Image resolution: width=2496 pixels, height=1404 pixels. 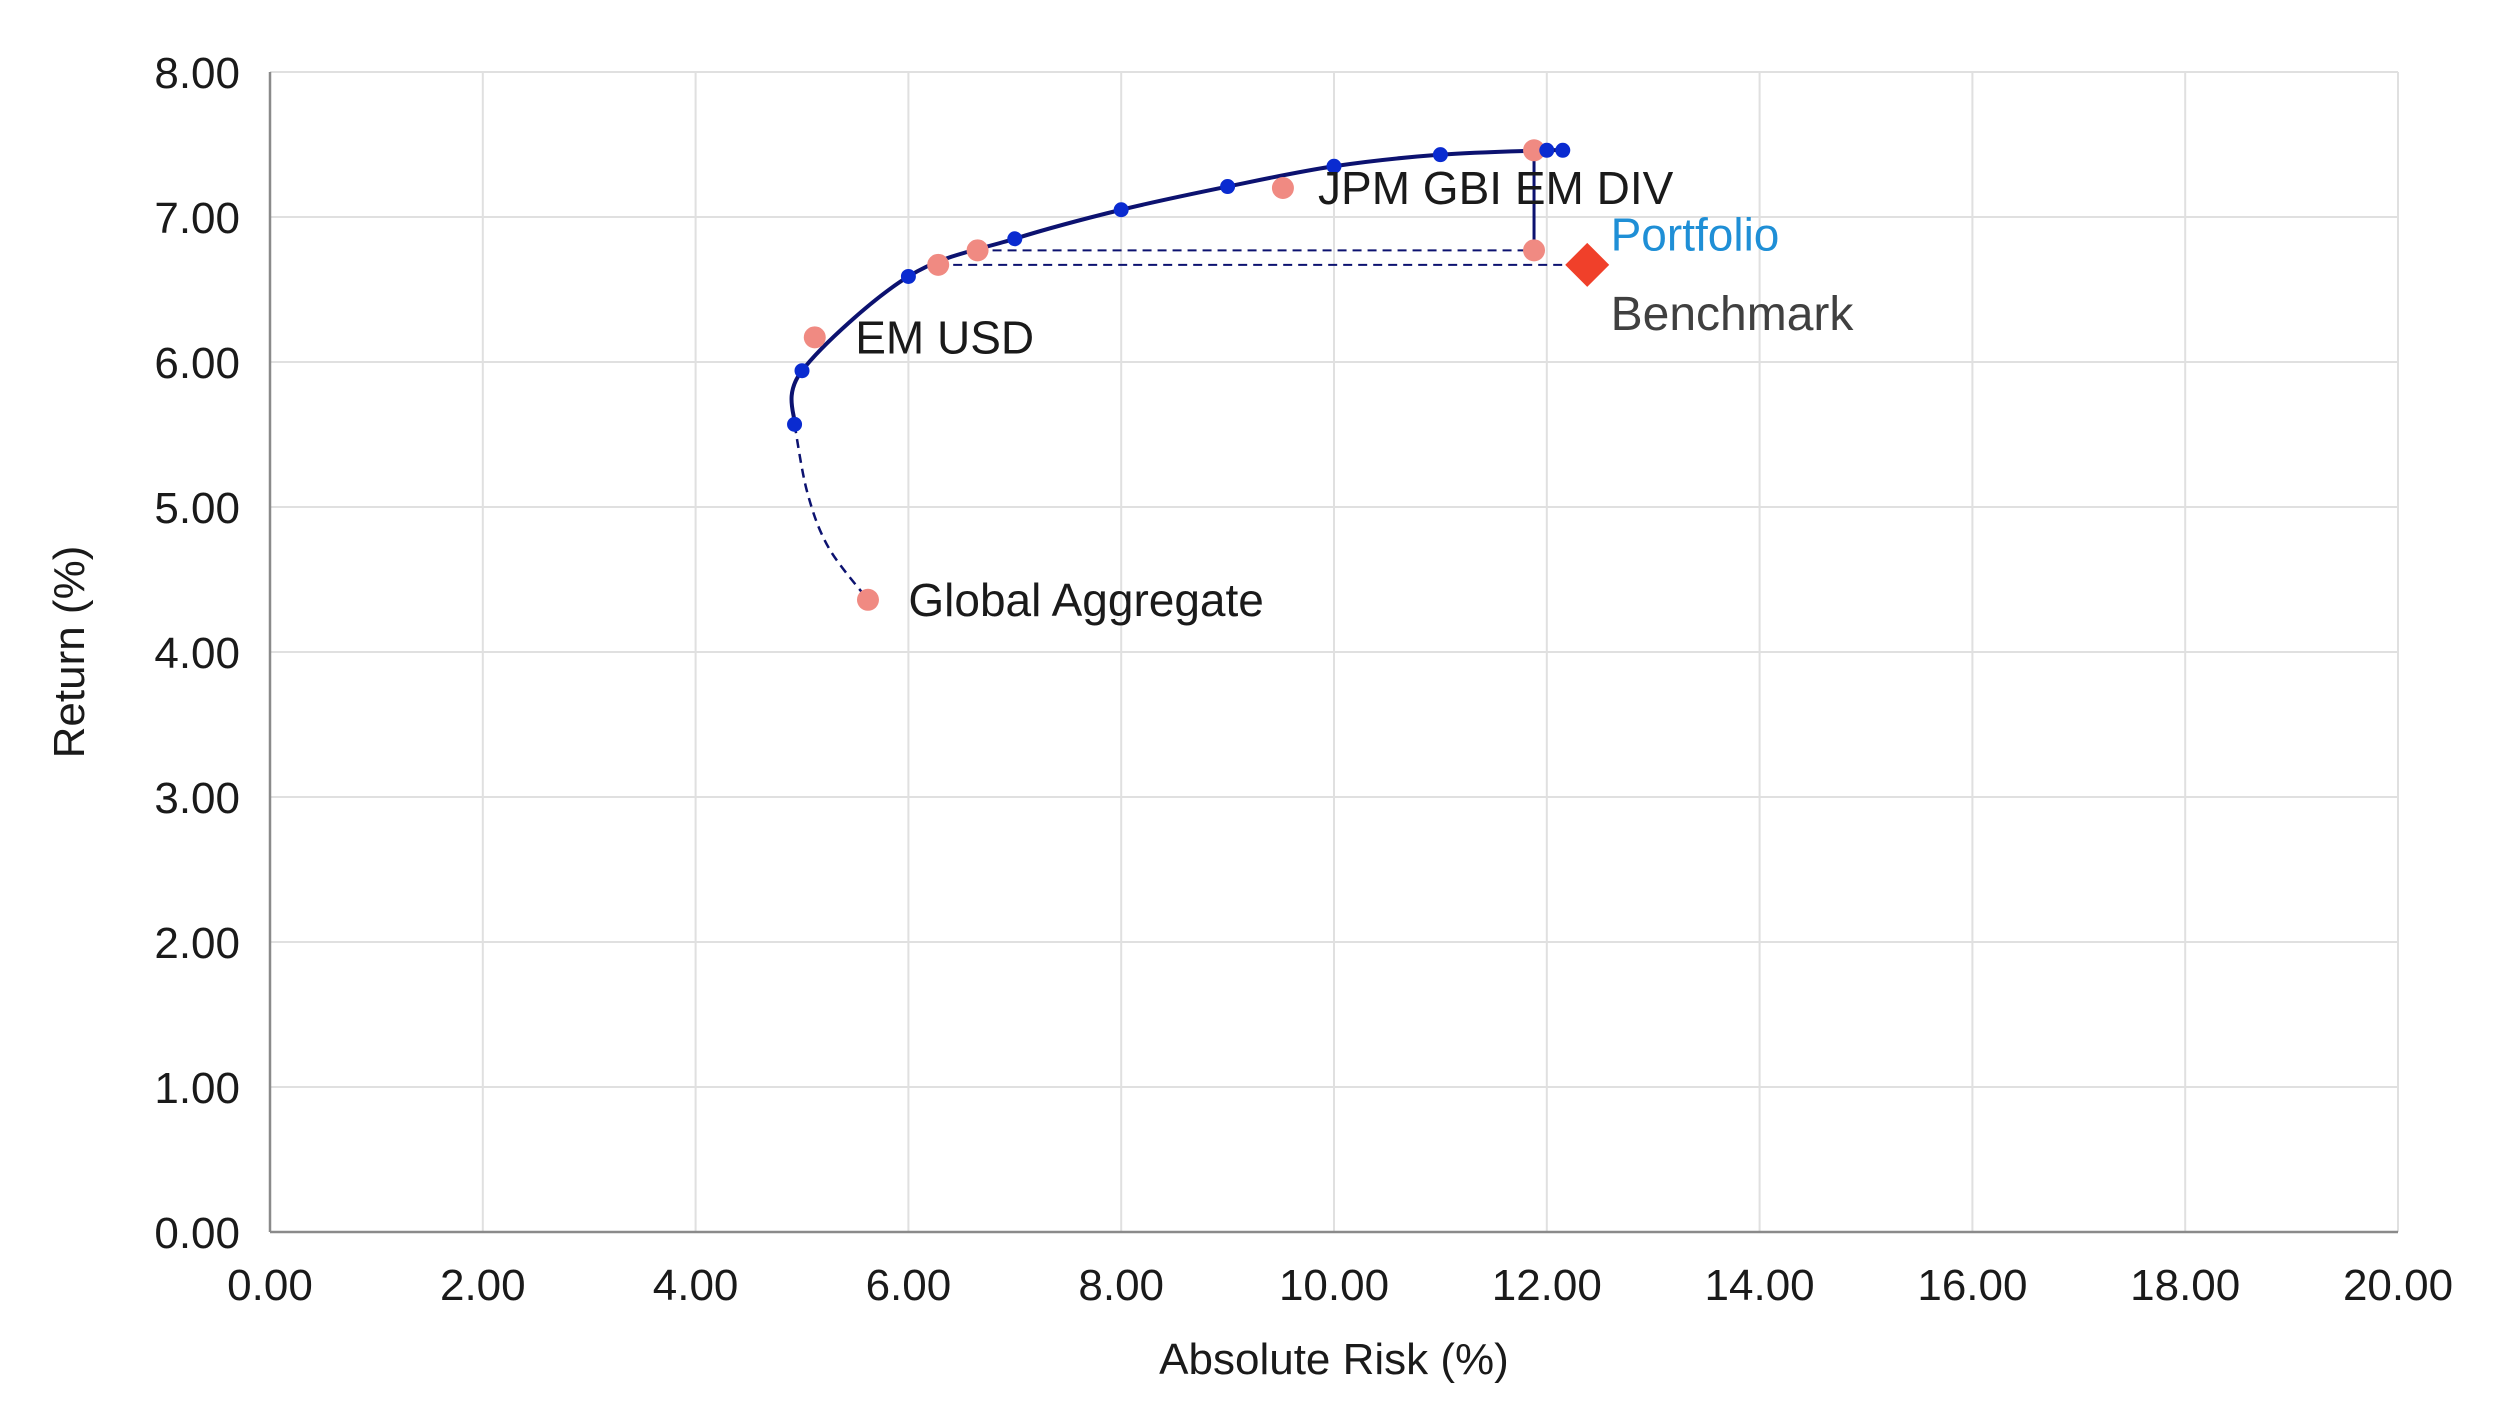 What do you see at coordinates (197, 1088) in the screenshot?
I see `y-tick-label: 1.00` at bounding box center [197, 1088].